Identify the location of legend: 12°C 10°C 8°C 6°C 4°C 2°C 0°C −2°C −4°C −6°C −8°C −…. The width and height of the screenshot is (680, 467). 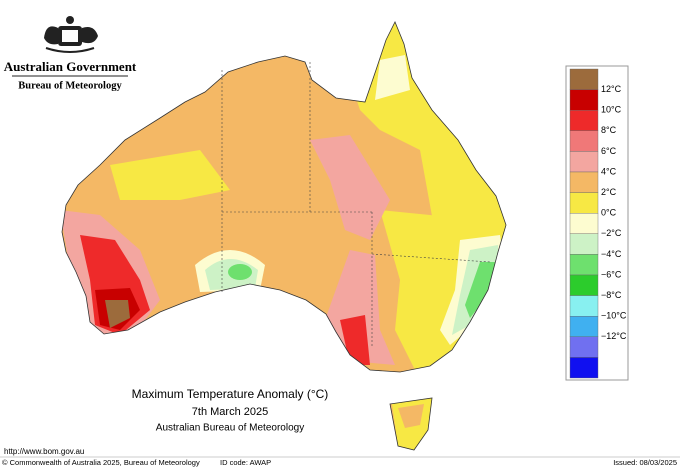
(598, 223).